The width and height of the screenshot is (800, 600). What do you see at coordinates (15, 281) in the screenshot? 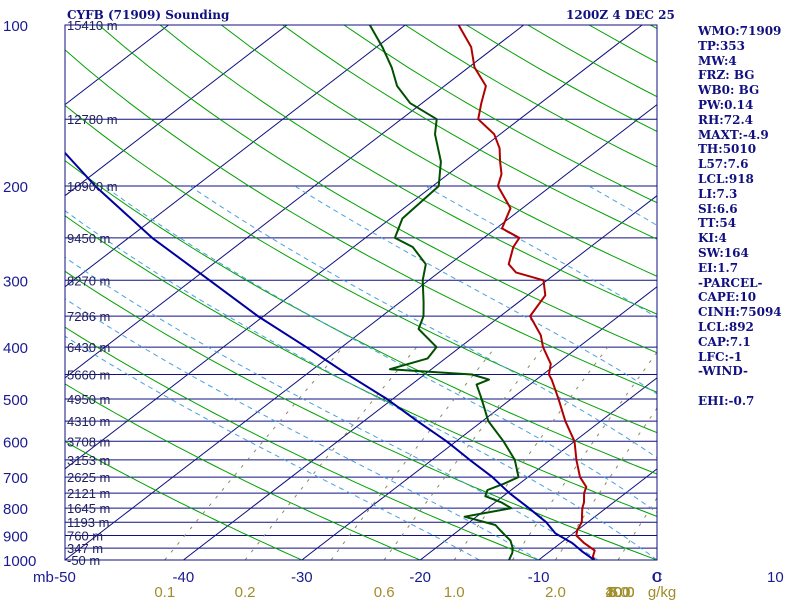
I see `pressure-tick-label: 300` at bounding box center [15, 281].